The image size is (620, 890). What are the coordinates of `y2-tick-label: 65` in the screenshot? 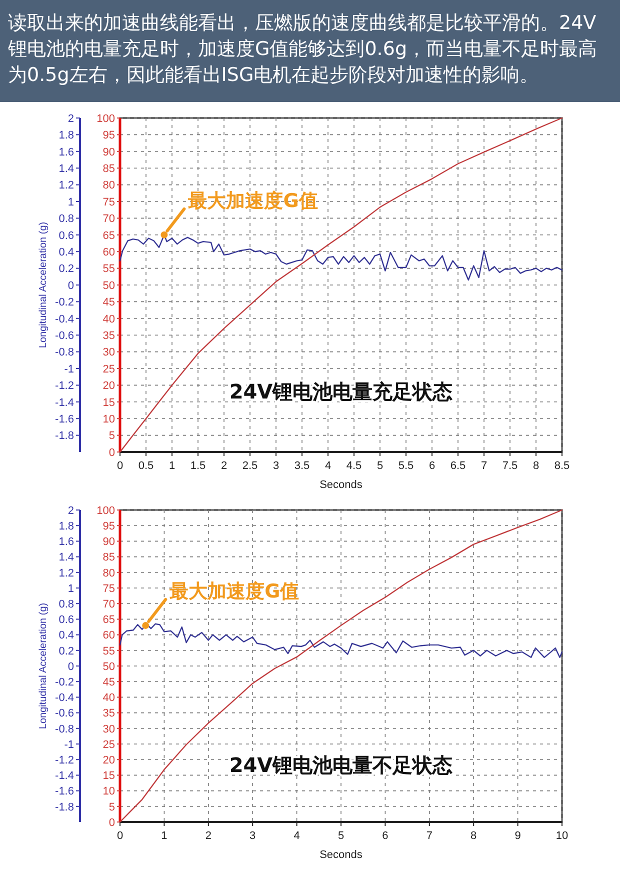 It's located at (108, 236).